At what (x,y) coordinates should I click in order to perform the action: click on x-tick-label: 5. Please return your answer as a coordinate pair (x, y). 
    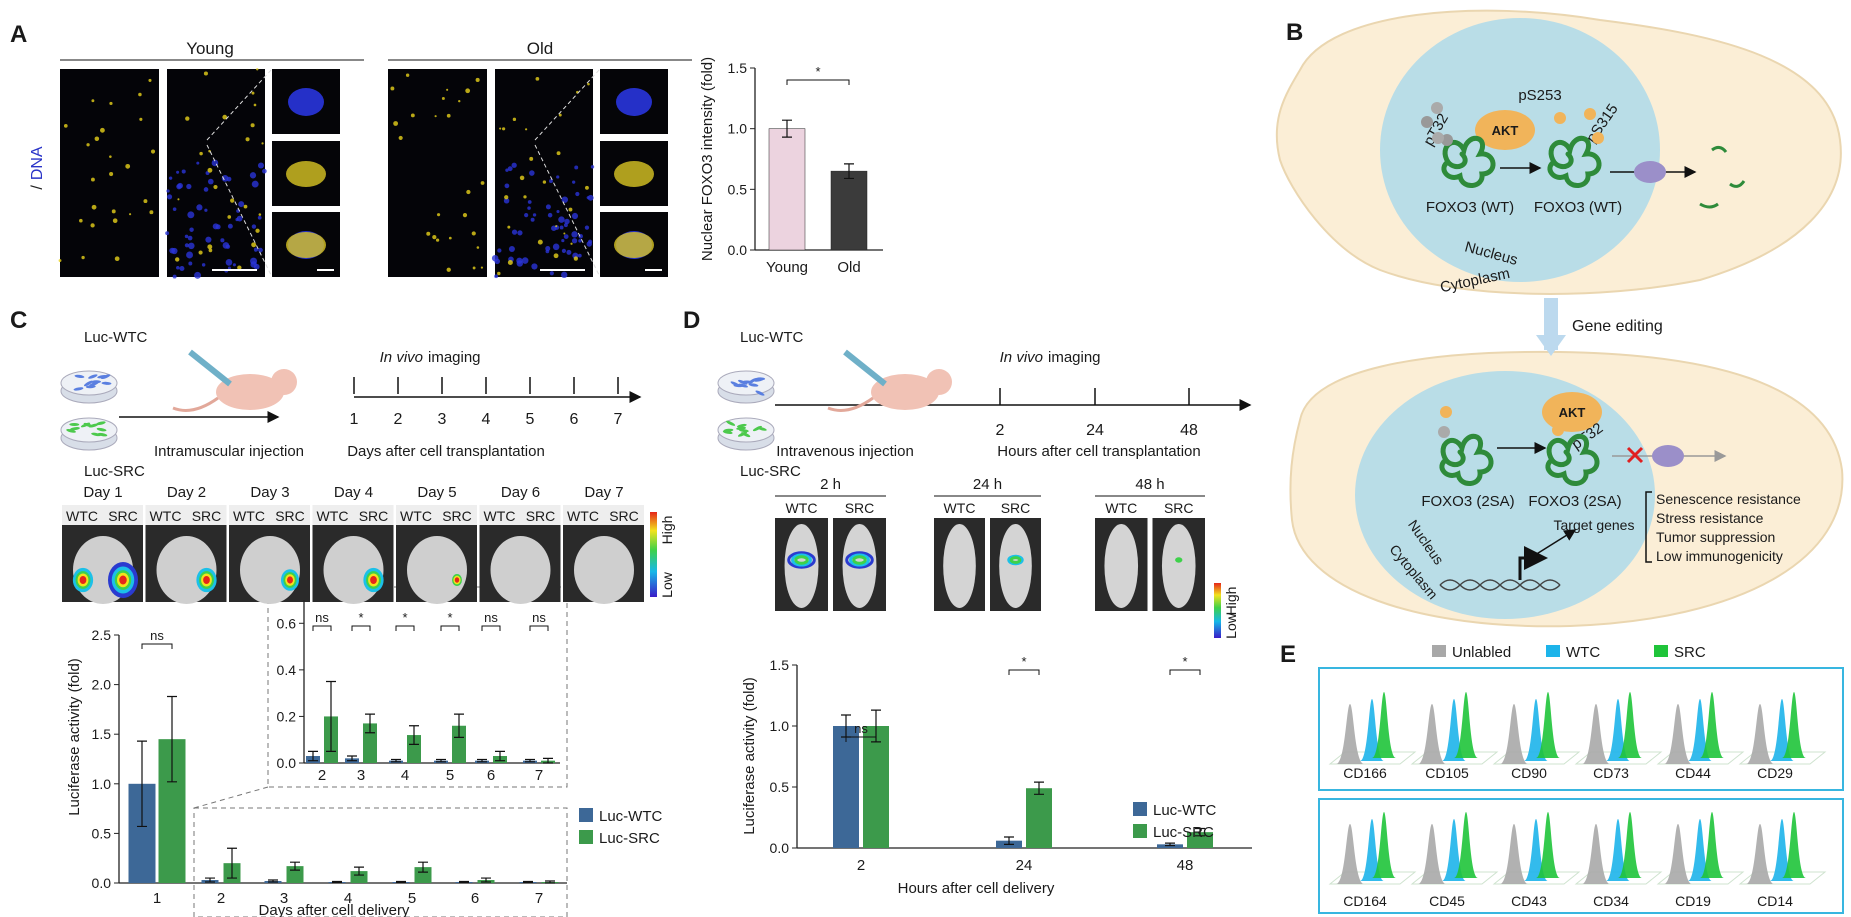
    Looking at the image, I should click on (412, 898).